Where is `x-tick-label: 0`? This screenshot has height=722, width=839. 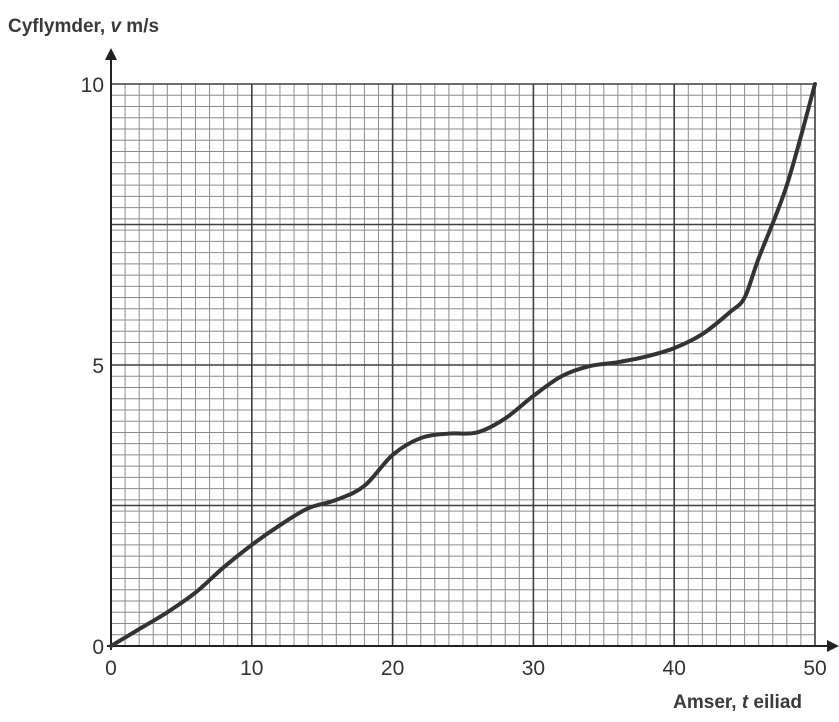
x-tick-label: 0 is located at coordinates (111, 668).